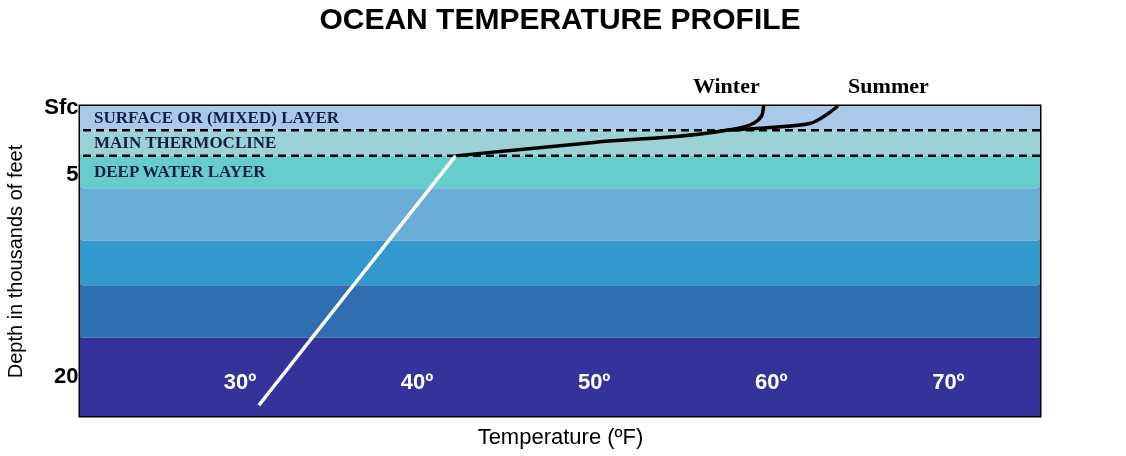 Image resolution: width=1126 pixels, height=456 pixels. Describe the element at coordinates (66, 376) in the screenshot. I see `y-tick-label: 20` at that location.